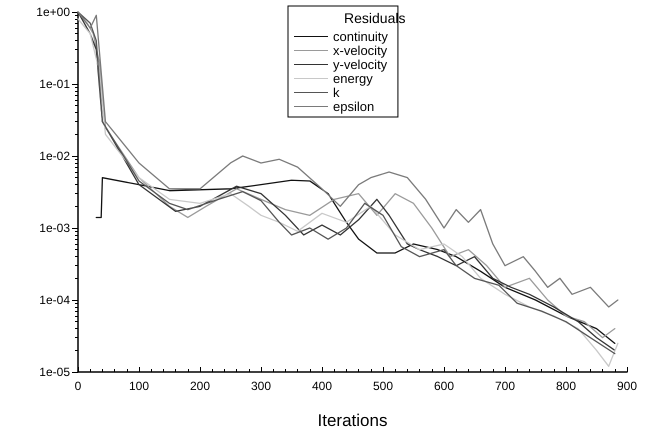 Image resolution: width=663 pixels, height=437 pixels. Describe the element at coordinates (444, 386) in the screenshot. I see `x-tick-label: 600` at that location.